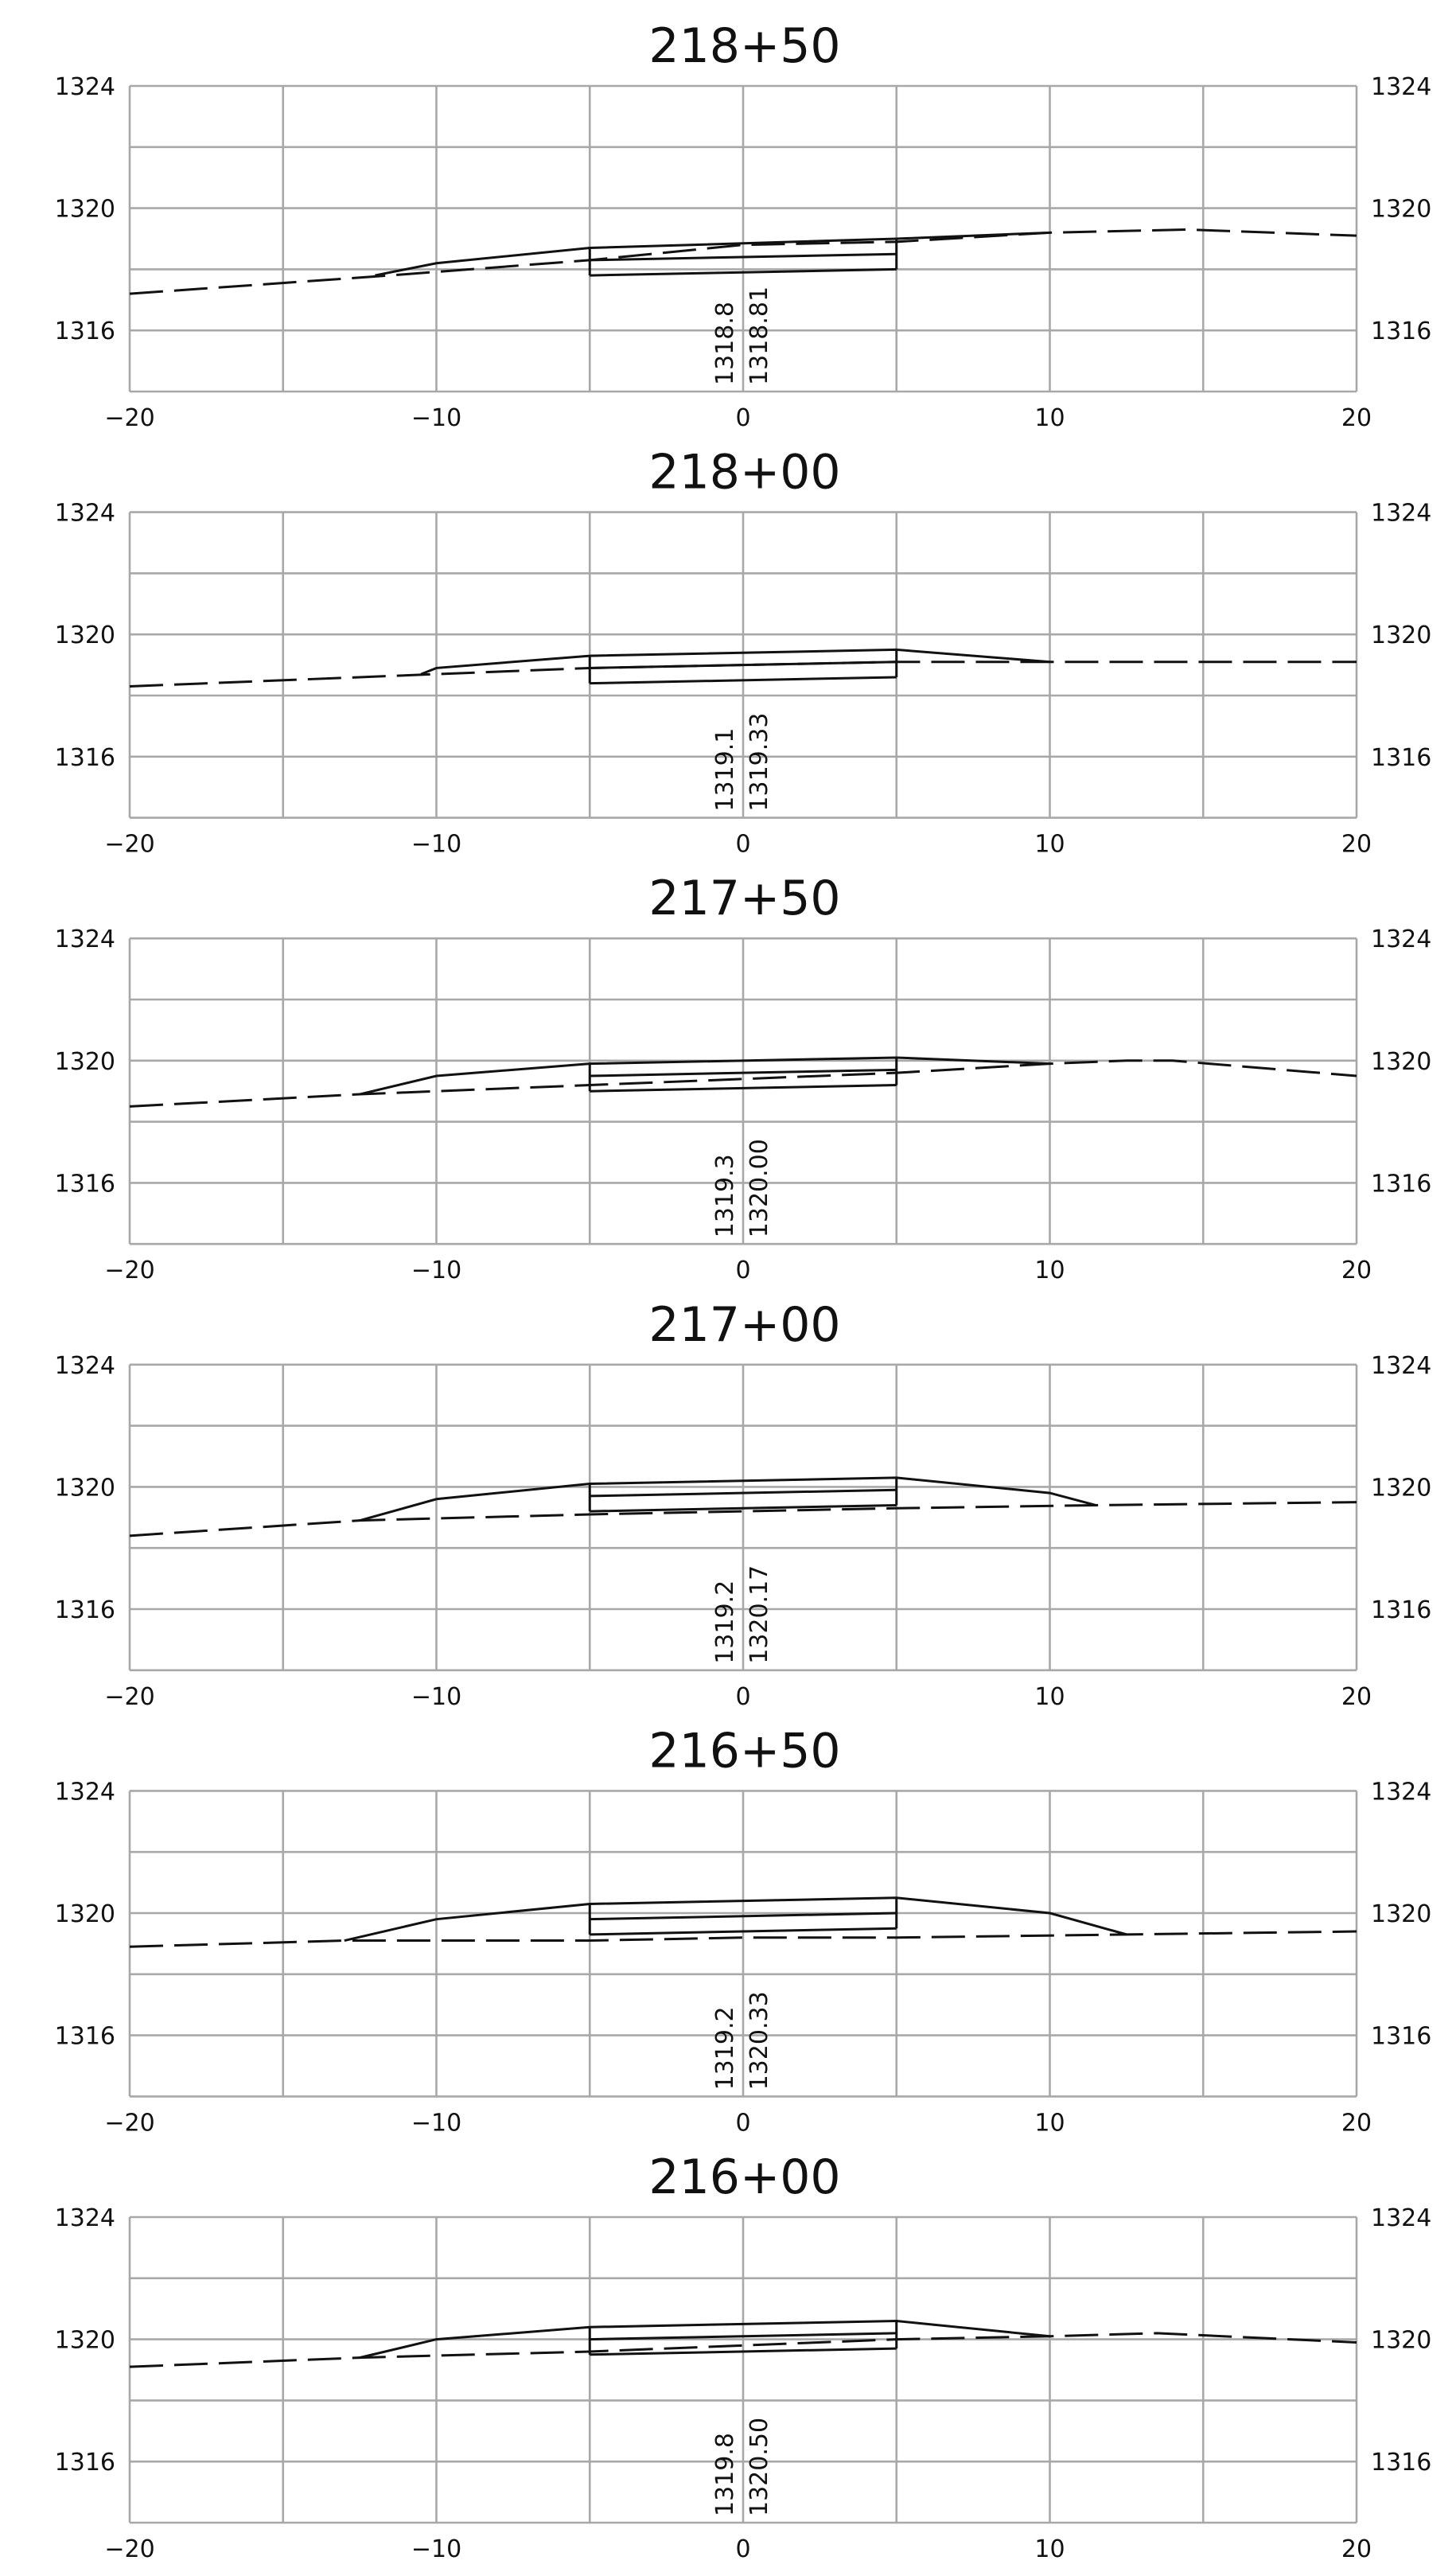  What do you see at coordinates (759, 2467) in the screenshot?
I see `centerline-elevation-label: 1320.50` at bounding box center [759, 2467].